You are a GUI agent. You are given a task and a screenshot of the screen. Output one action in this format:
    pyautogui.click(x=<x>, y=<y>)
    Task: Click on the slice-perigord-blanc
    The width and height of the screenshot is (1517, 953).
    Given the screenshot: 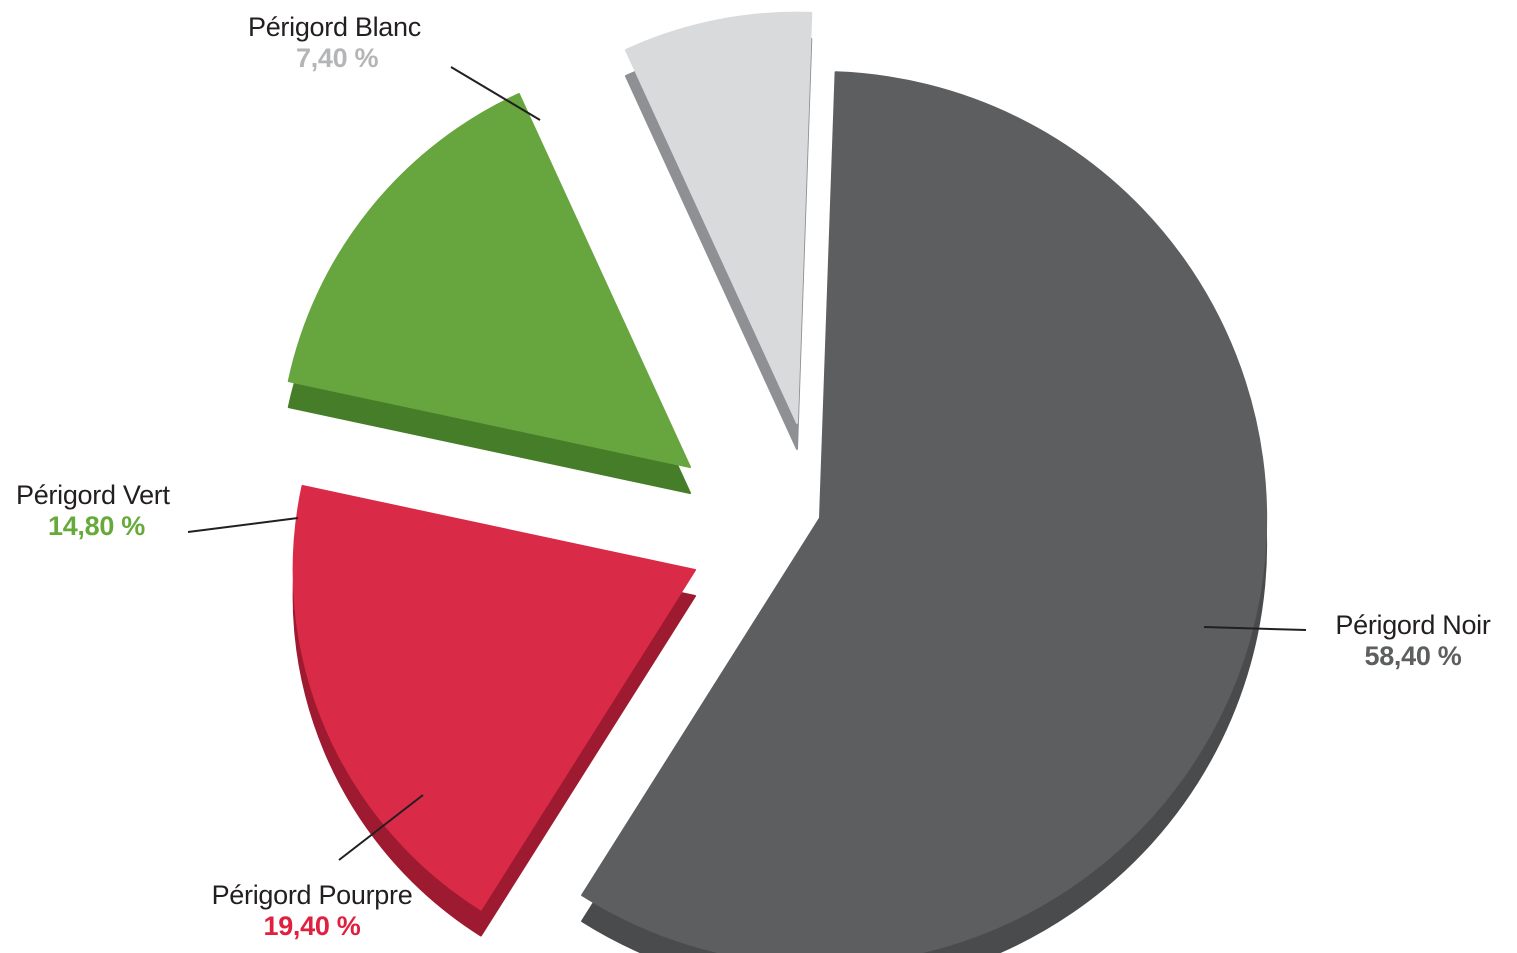 What is the action you would take?
    pyautogui.click(x=718, y=217)
    